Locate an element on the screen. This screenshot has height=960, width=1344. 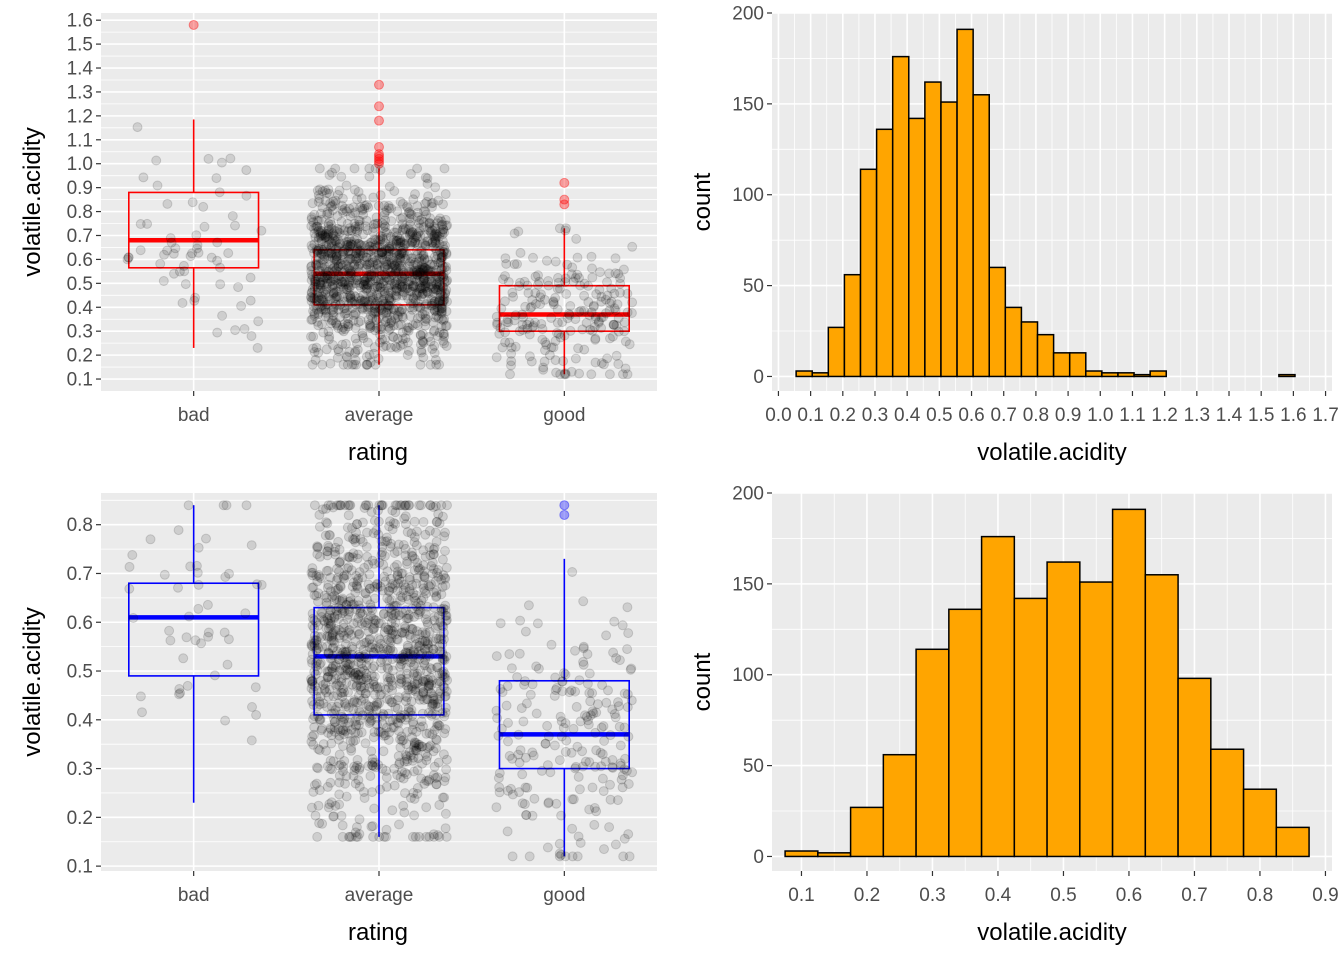
x-tick-label: good is located at coordinates (564, 895).